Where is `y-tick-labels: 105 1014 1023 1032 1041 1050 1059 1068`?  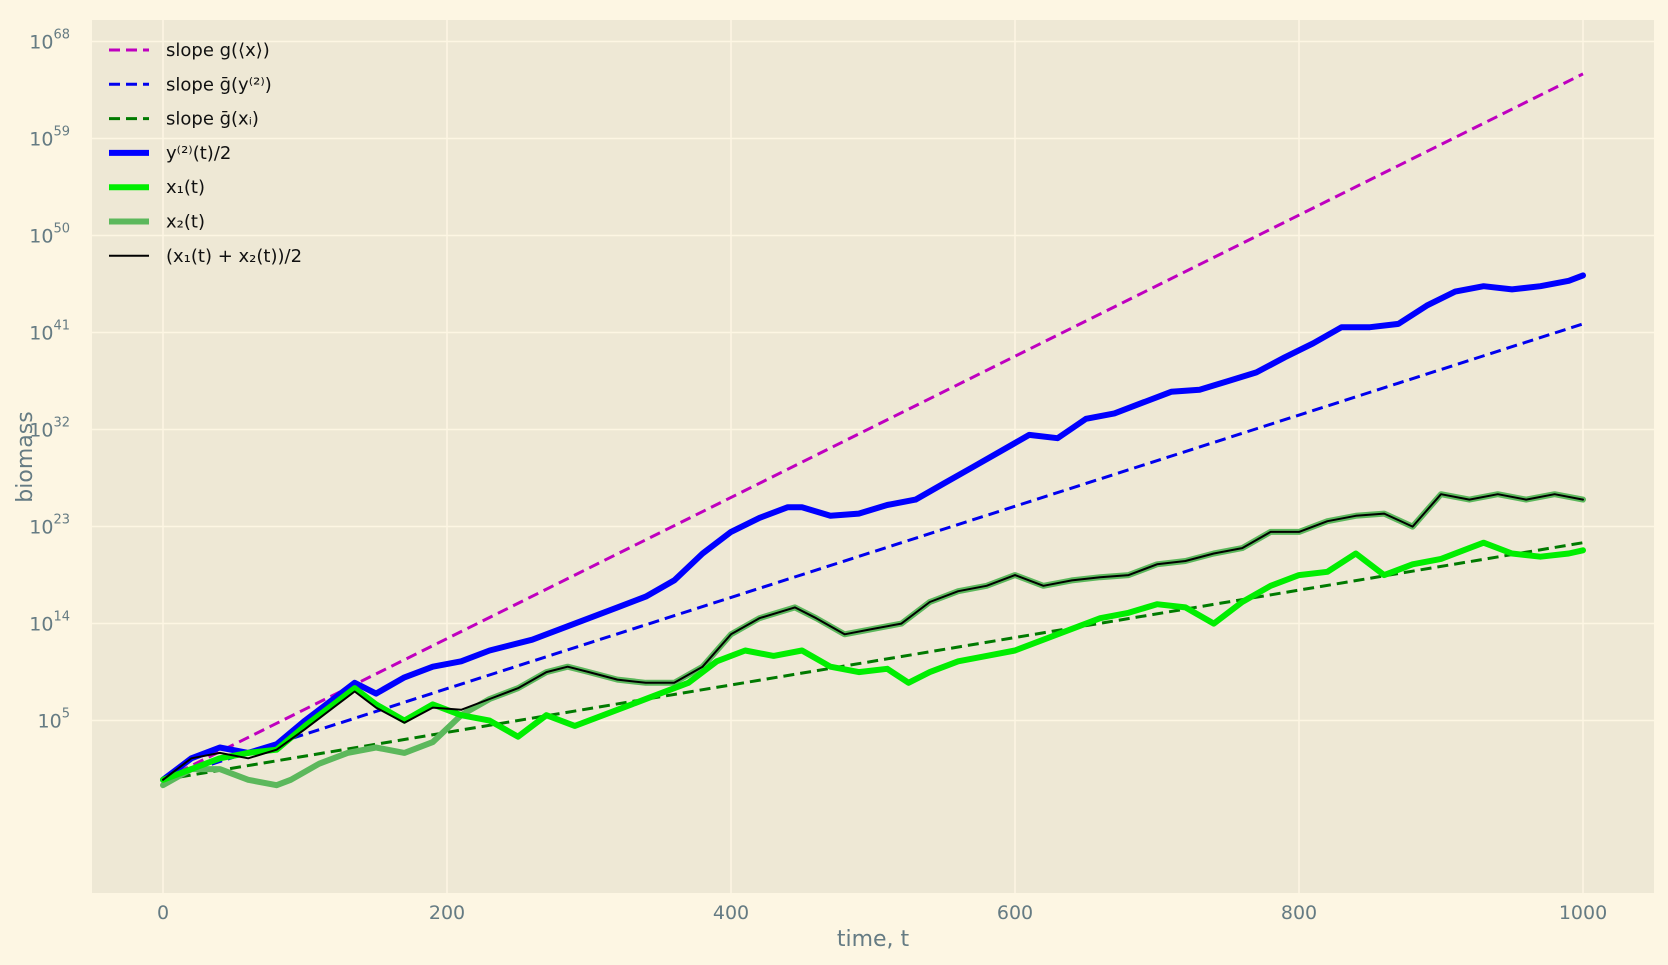 y-tick-labels: 105 1014 1023 1032 1041 1050 1059 1068 is located at coordinates (49, 380).